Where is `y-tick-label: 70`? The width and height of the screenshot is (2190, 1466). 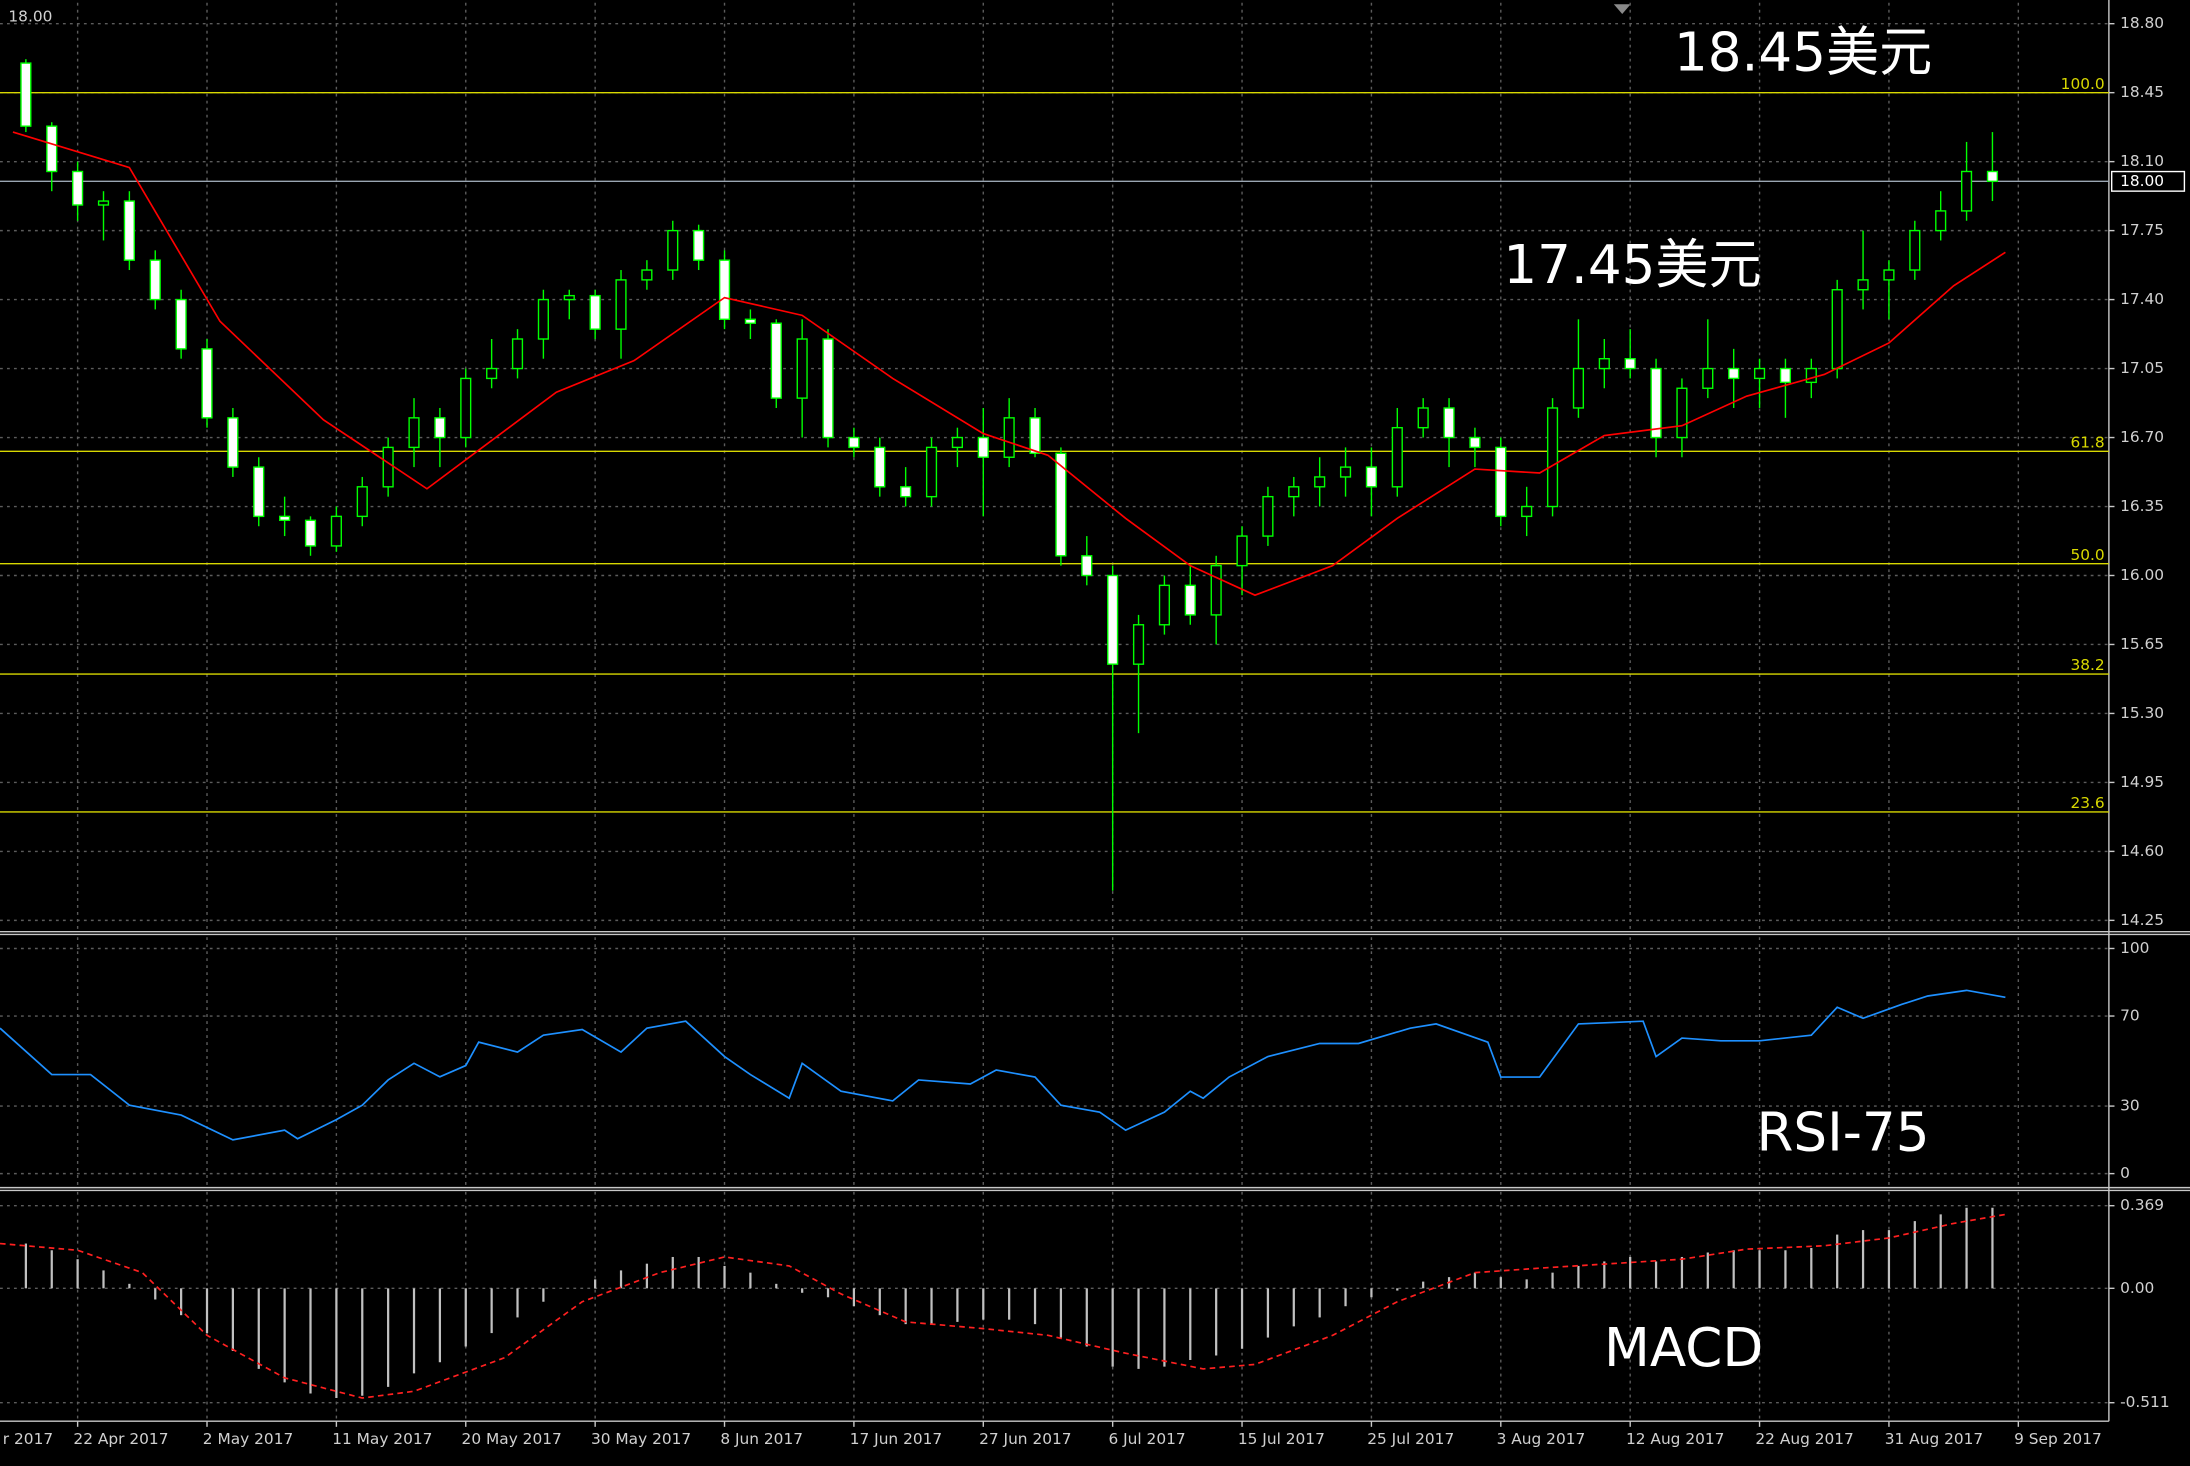
y-tick-label: 70 is located at coordinates (2130, 1016).